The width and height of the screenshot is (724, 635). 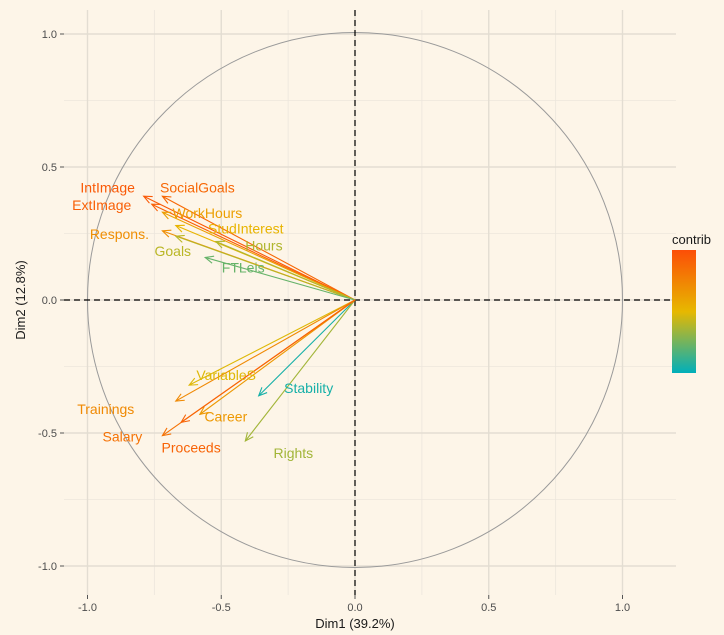 I want to click on x-tick-label: -1.0, so click(x=87, y=608).